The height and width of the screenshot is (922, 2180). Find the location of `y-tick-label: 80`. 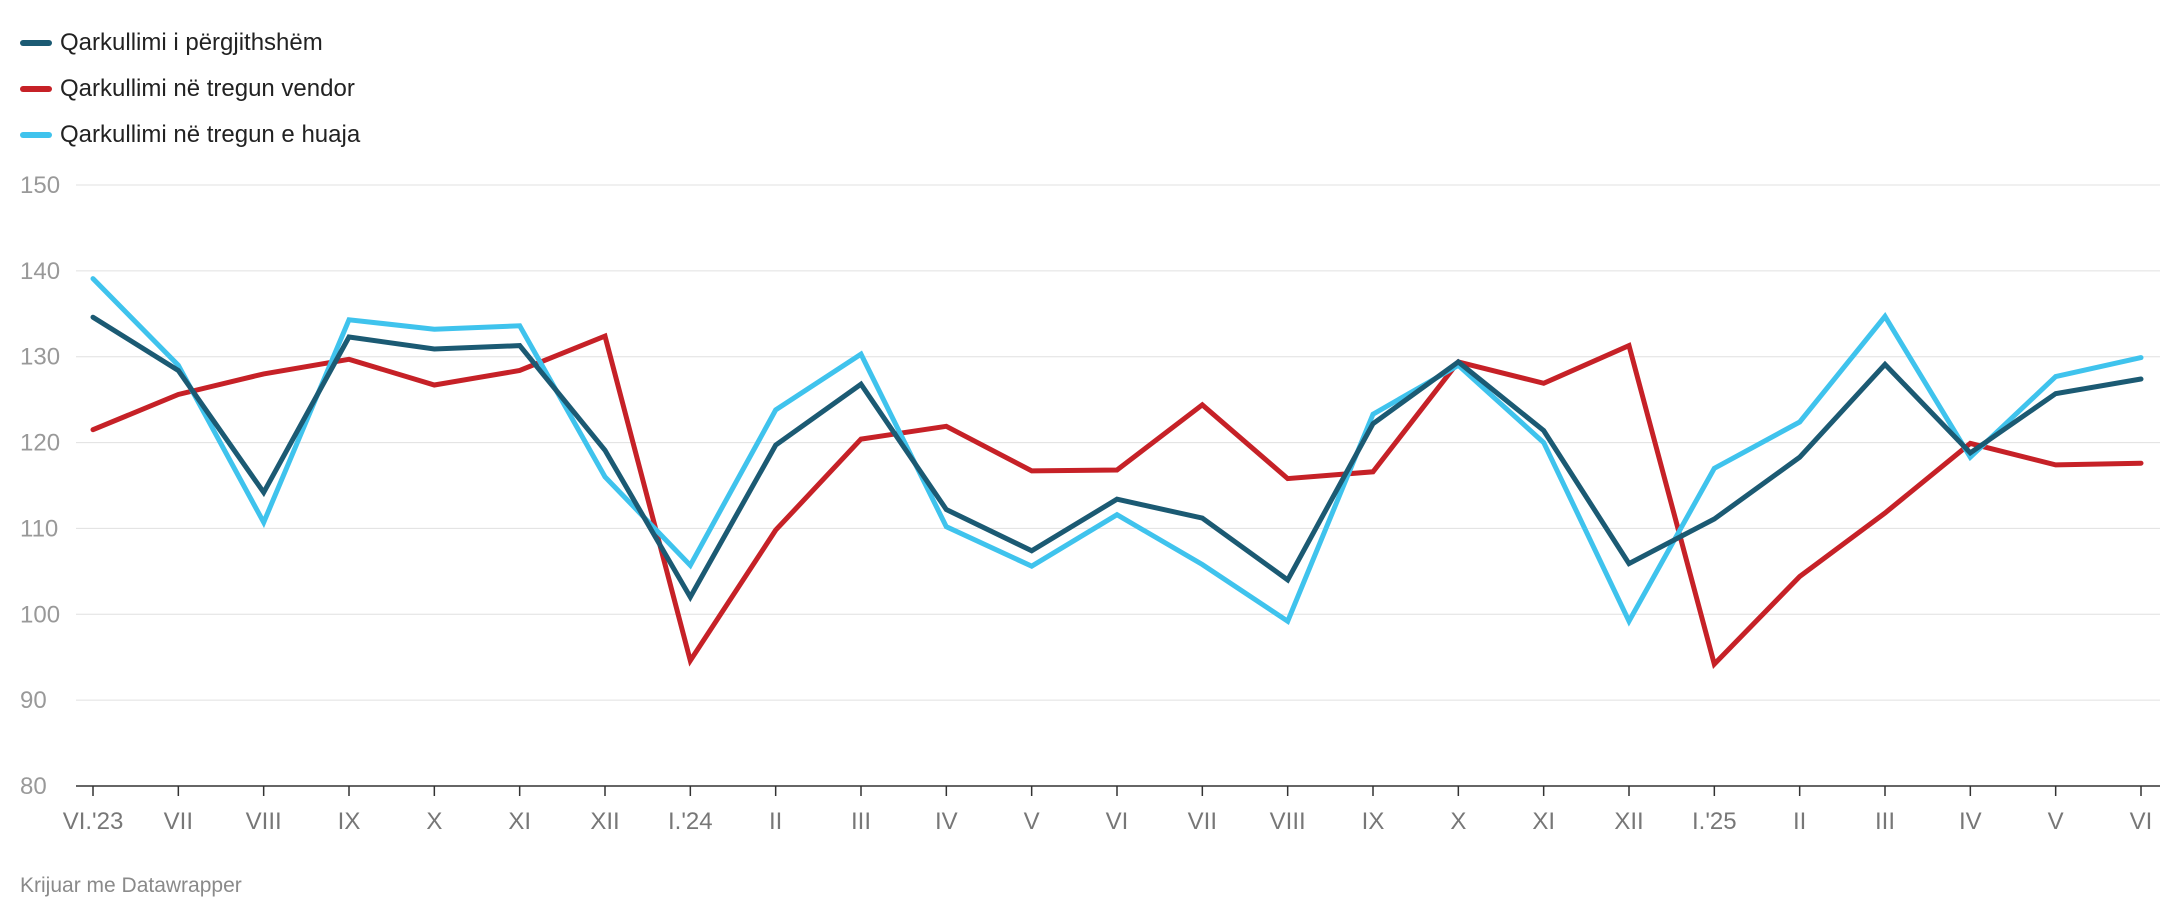

y-tick-label: 80 is located at coordinates (33, 786).